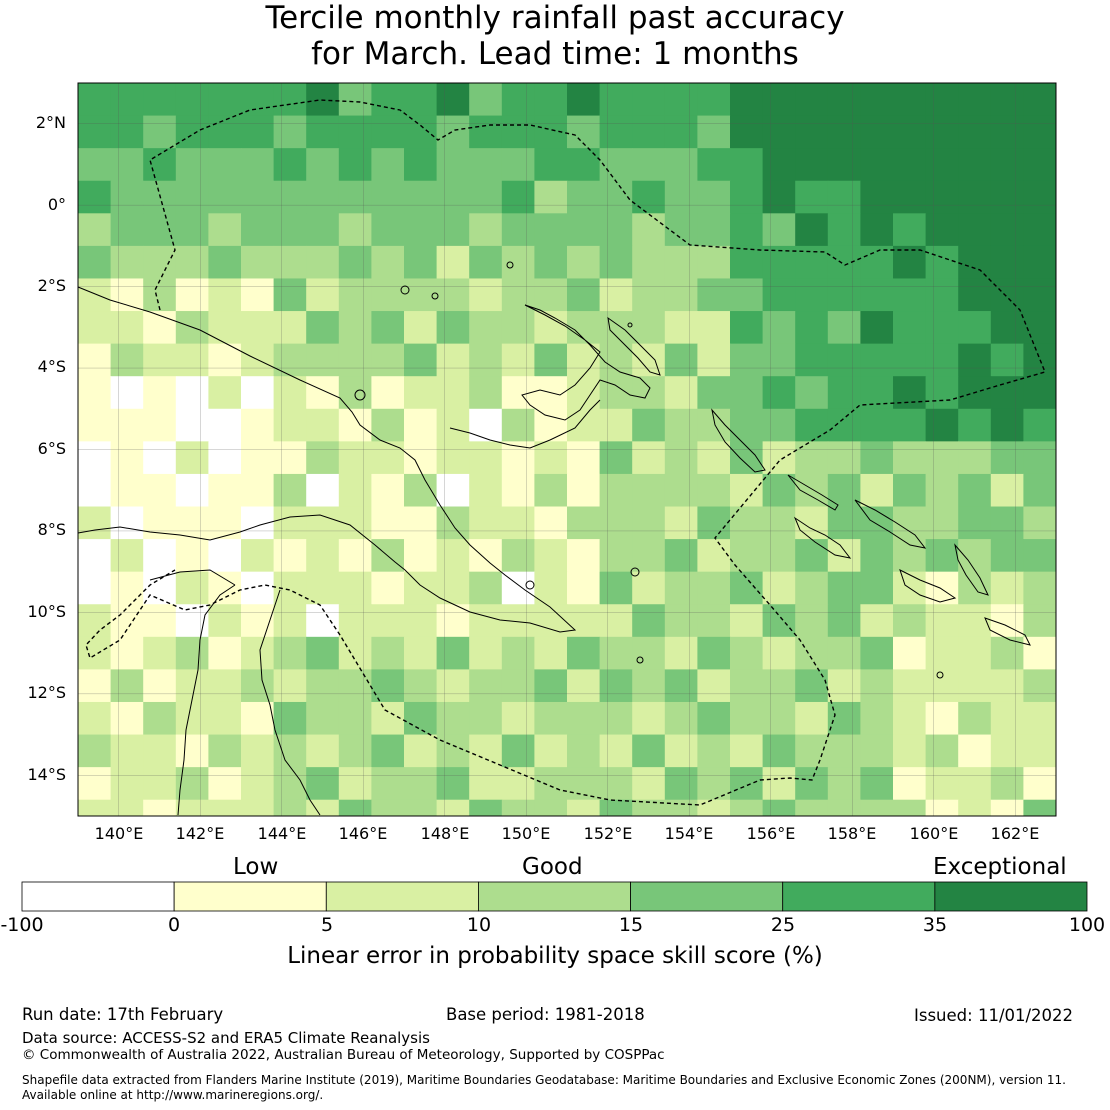 This screenshot has width=1110, height=1110. I want to click on colorbar-tick: 10, so click(479, 925).